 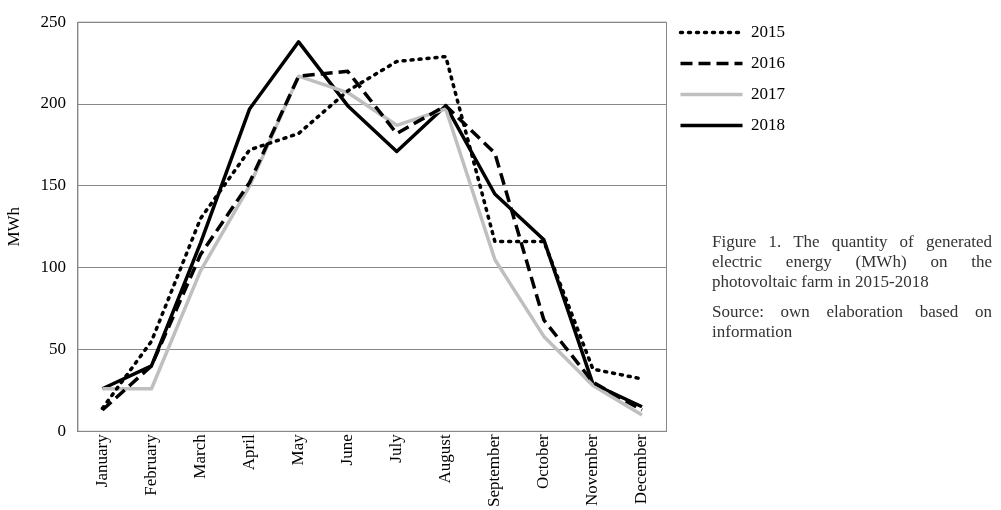 I want to click on x-tick-label: December, so click(x=641, y=469).